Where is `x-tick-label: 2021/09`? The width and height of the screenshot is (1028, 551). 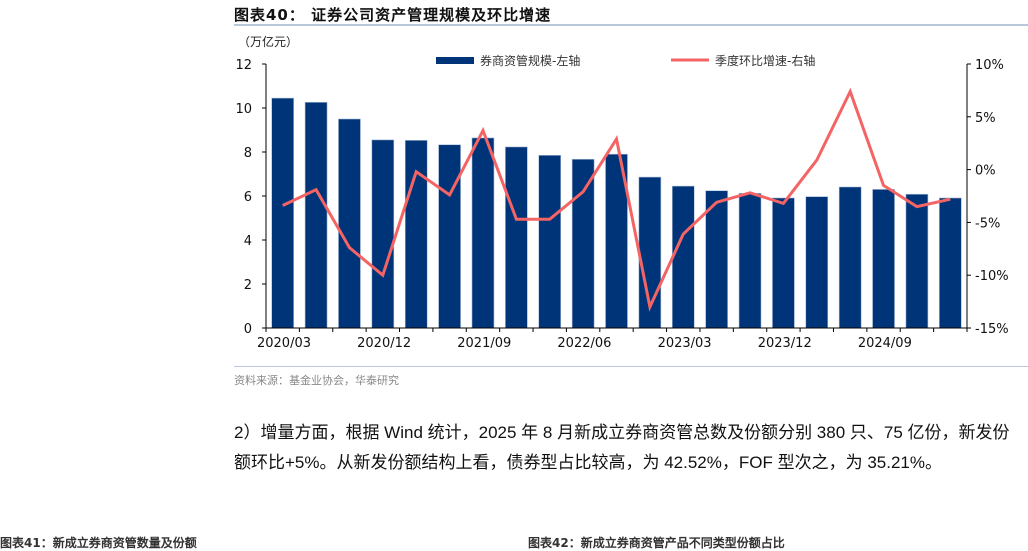
x-tick-label: 2021/09 is located at coordinates (484, 343).